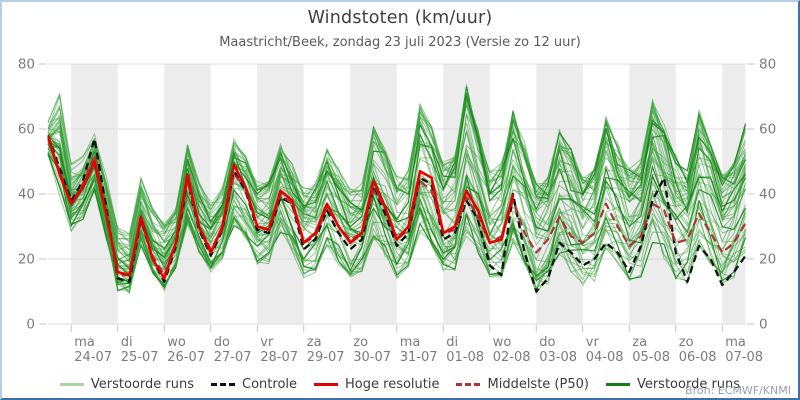 The image size is (800, 400). Describe the element at coordinates (326, 384) in the screenshot. I see `high-resolution-swatch-icon` at that location.